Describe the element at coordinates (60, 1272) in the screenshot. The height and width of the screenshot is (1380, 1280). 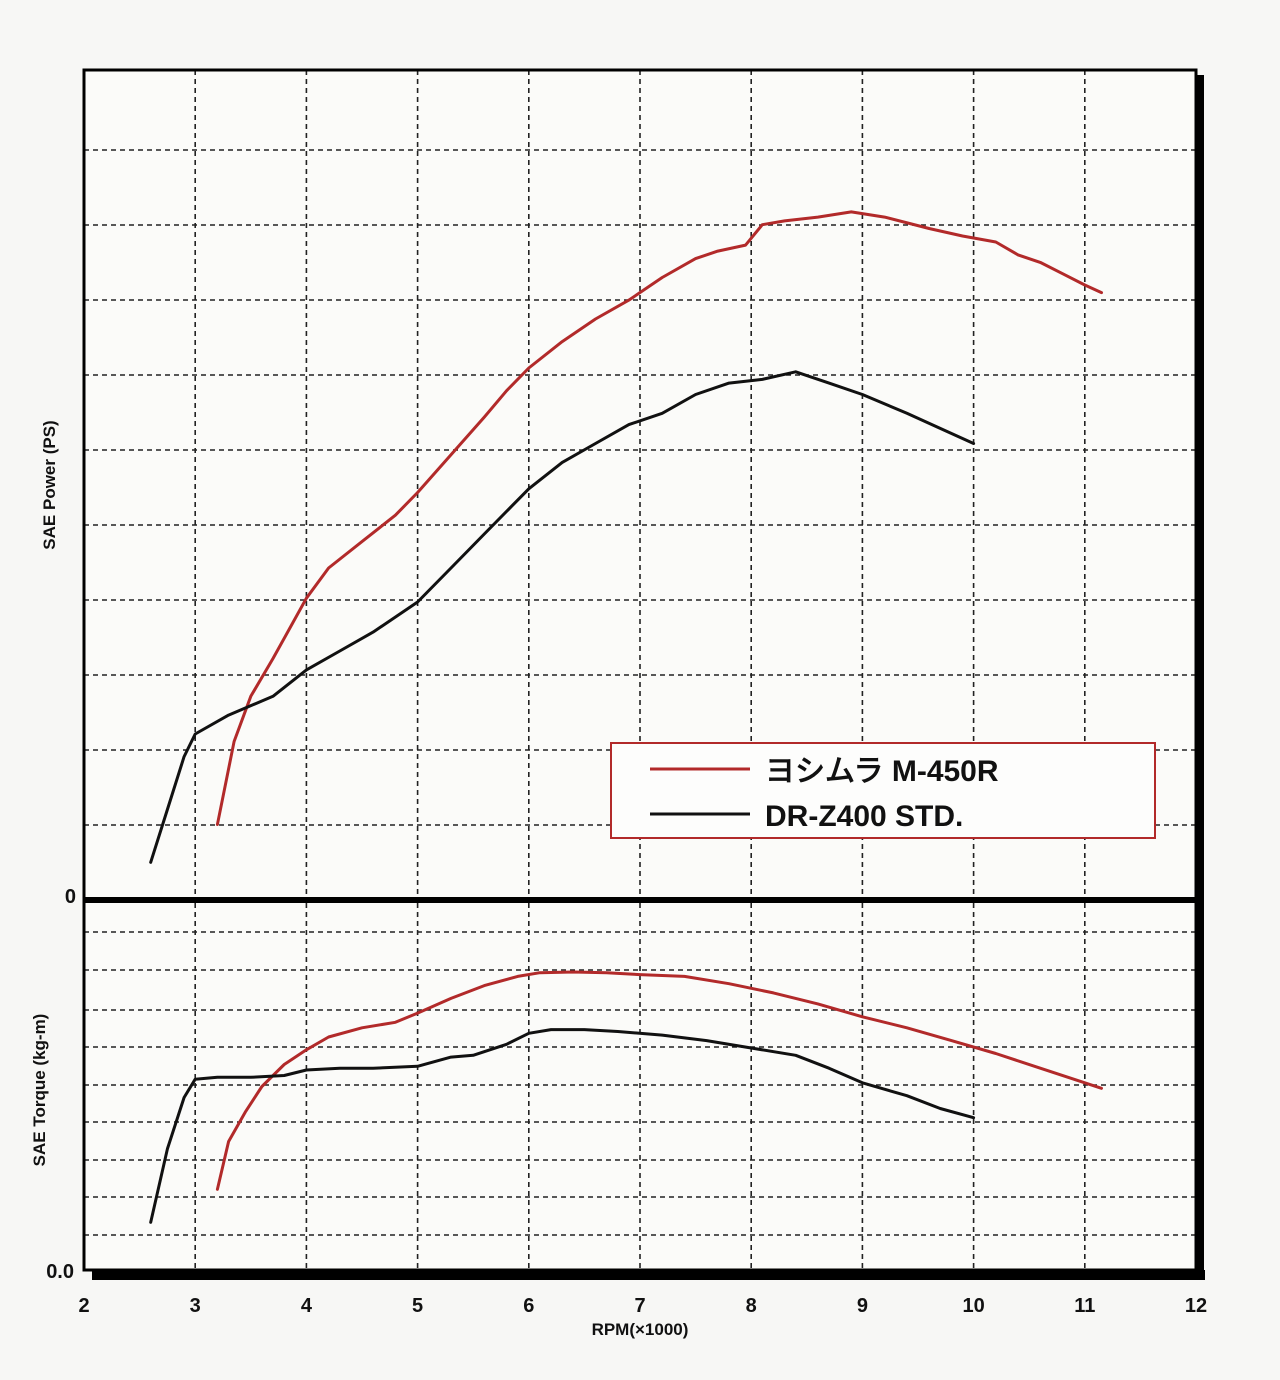
I see `torque-zero-label: 0.0` at that location.